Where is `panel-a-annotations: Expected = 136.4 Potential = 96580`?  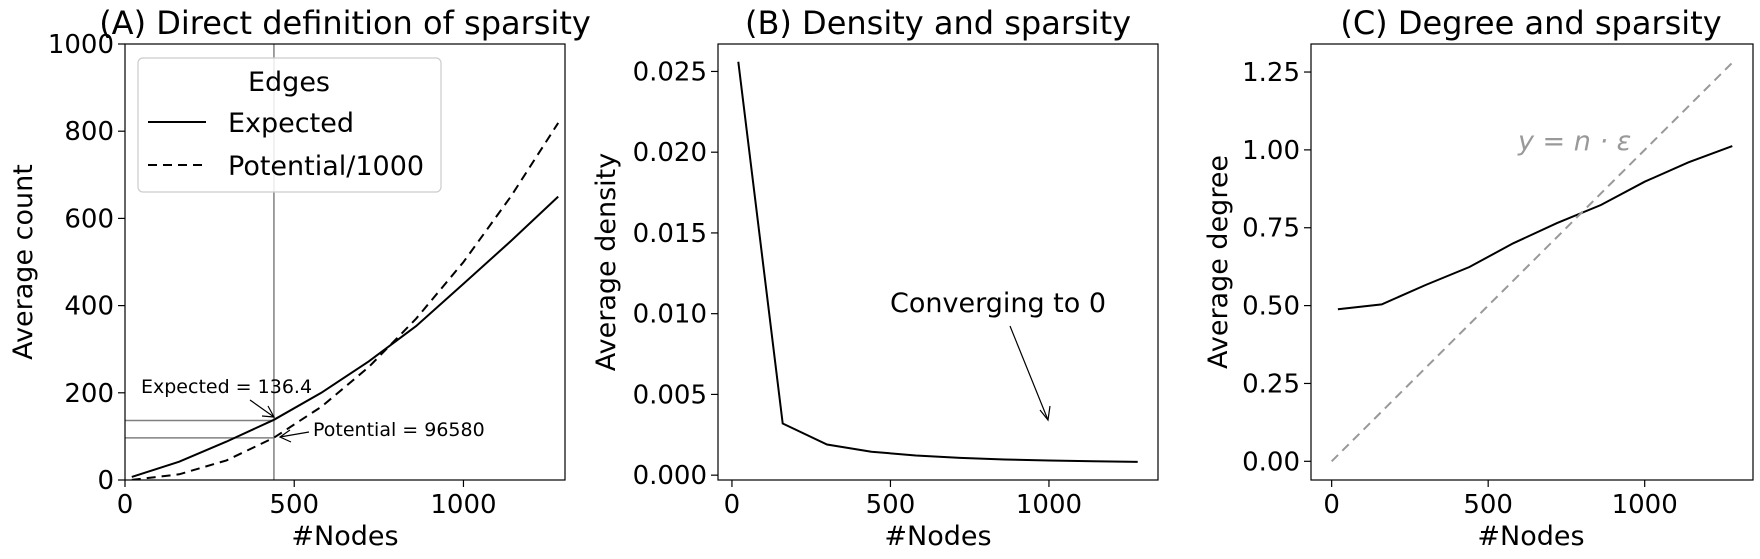 panel-a-annotations: Expected = 136.4 Potential = 96580 is located at coordinates (313, 409).